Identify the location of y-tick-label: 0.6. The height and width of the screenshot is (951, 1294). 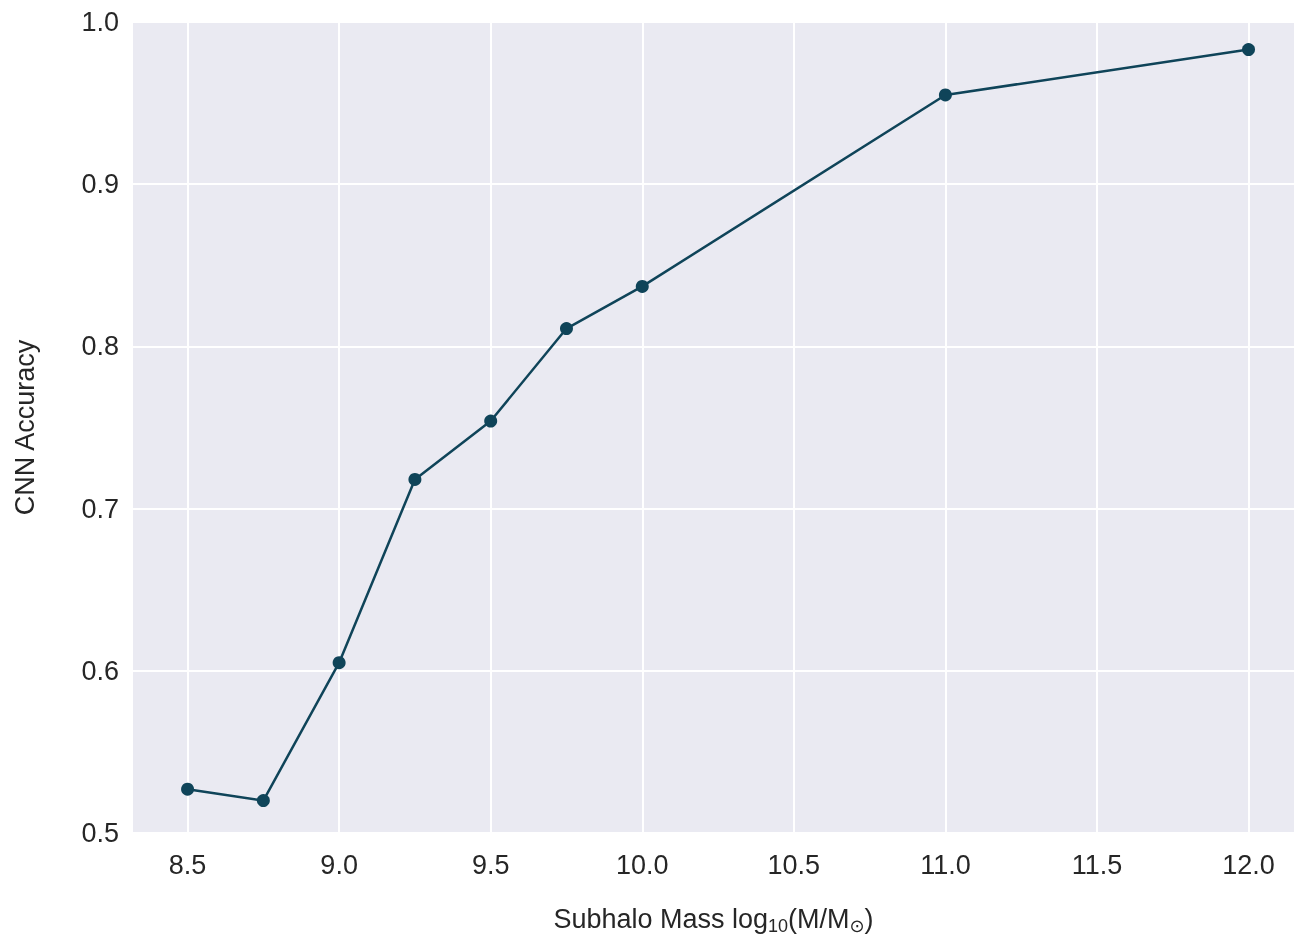
(100, 670).